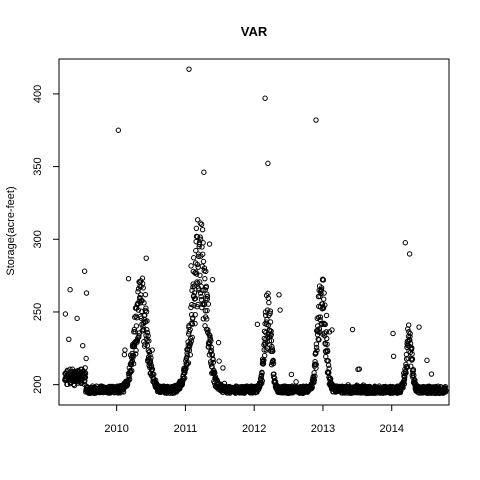  What do you see at coordinates (116, 429) in the screenshot?
I see `x-tick-label: 2010` at bounding box center [116, 429].